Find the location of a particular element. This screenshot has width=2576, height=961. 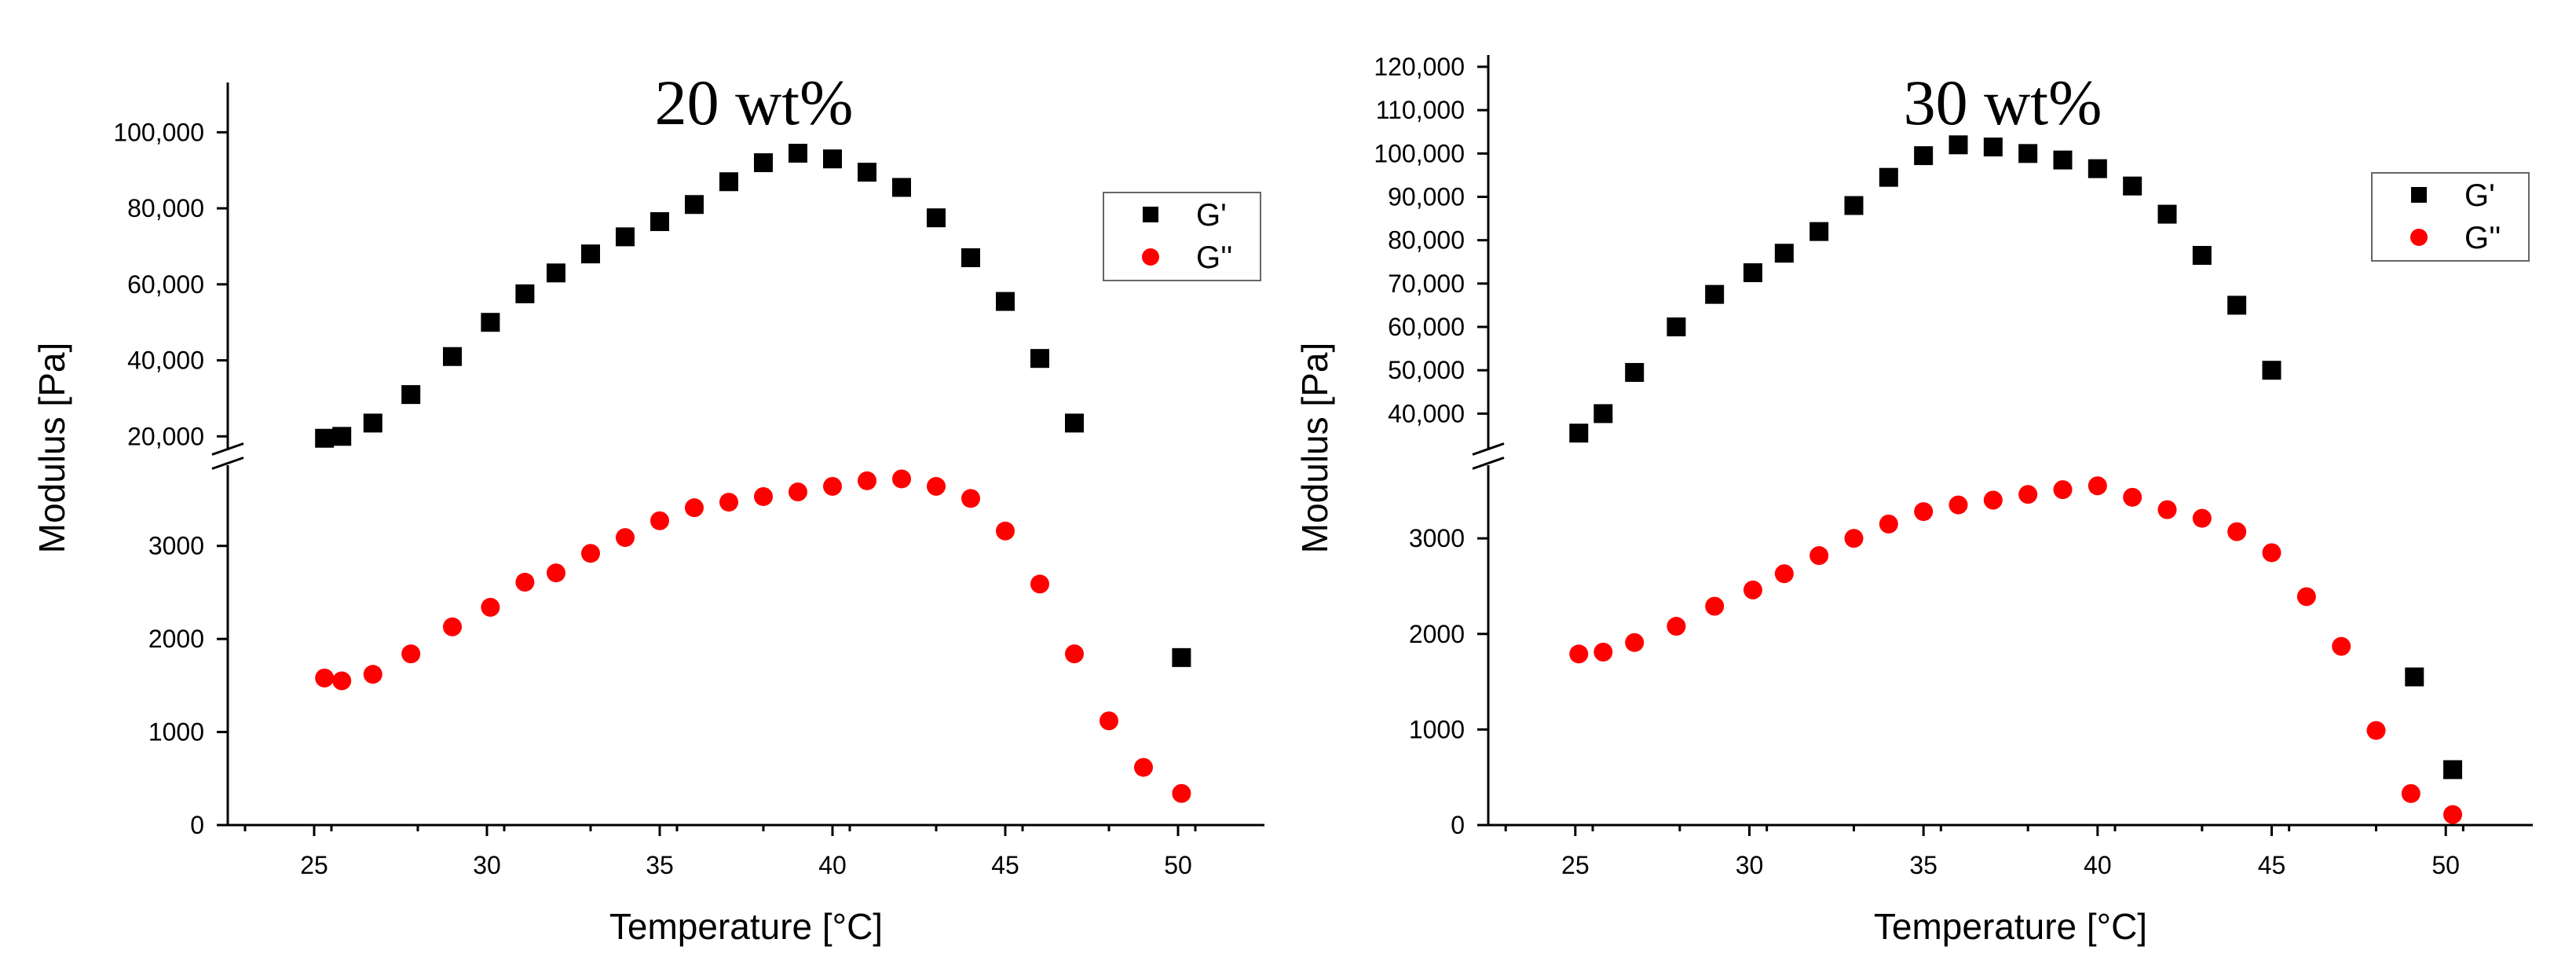

y-tick-label: 20,000 is located at coordinates (166, 436).